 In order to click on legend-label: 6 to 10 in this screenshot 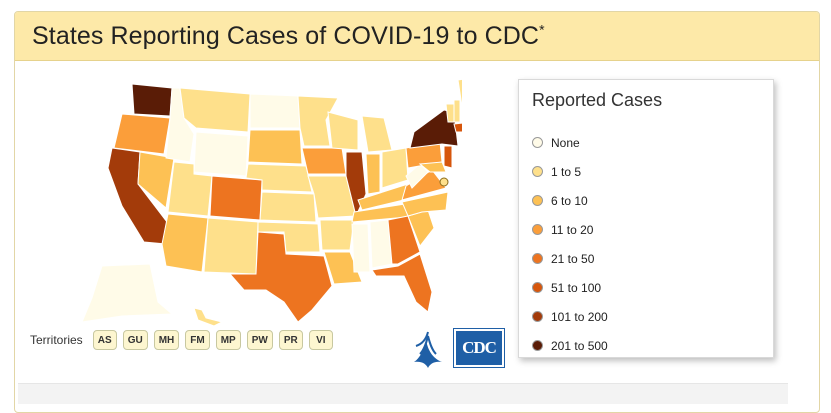, I will do `click(569, 200)`.